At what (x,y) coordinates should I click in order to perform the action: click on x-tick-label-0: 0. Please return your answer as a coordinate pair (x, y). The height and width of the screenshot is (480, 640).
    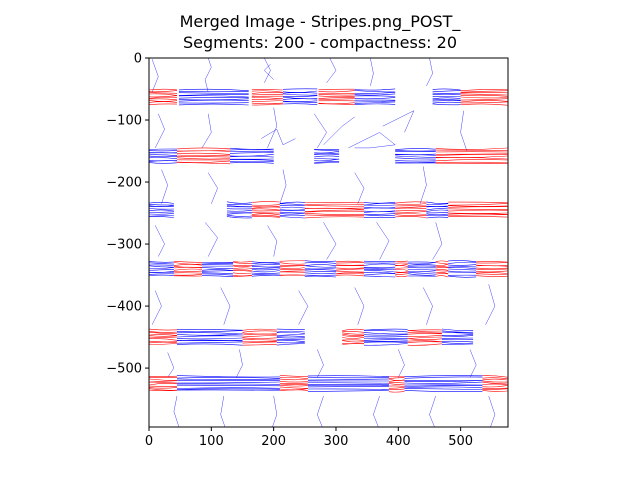
    Looking at the image, I should click on (149, 441).